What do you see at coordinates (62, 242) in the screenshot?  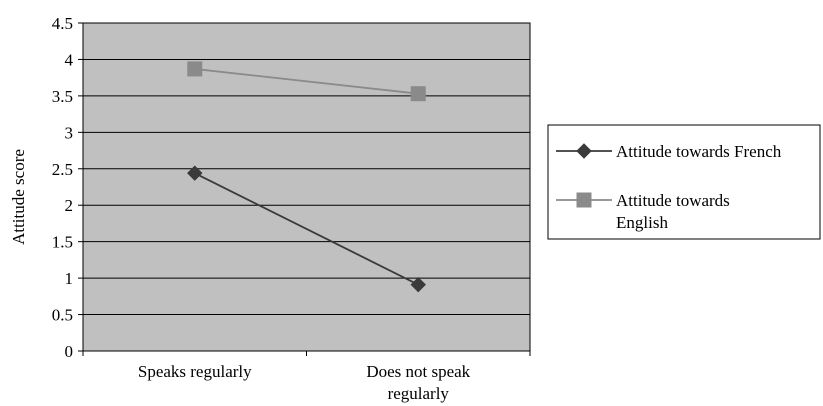 I see `y-tick-label: 1.5` at bounding box center [62, 242].